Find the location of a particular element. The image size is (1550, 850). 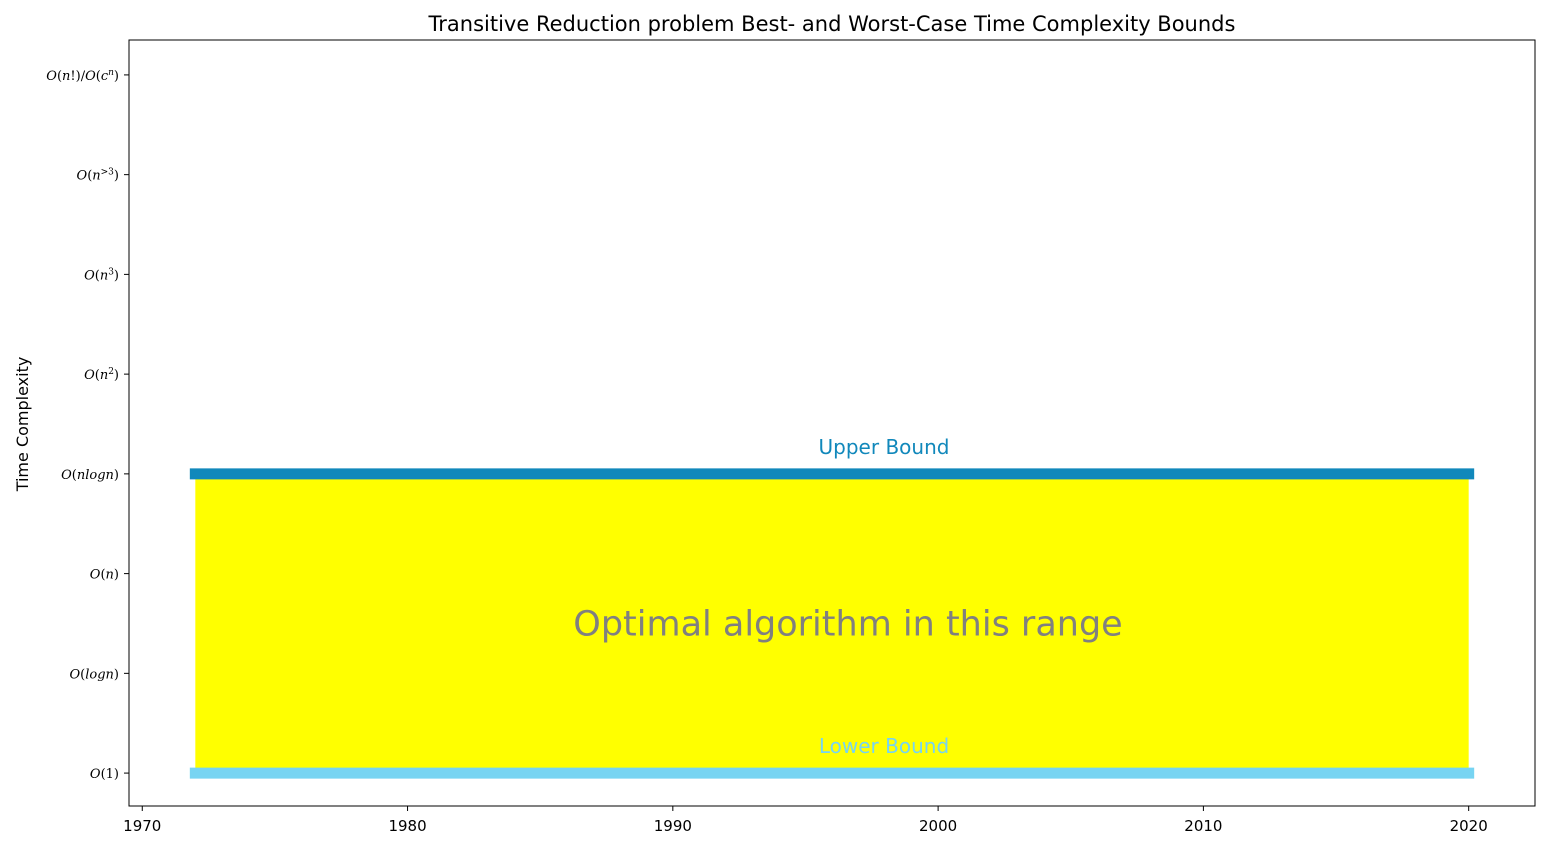

x-tick-label-2010: 2010 is located at coordinates (1203, 826).